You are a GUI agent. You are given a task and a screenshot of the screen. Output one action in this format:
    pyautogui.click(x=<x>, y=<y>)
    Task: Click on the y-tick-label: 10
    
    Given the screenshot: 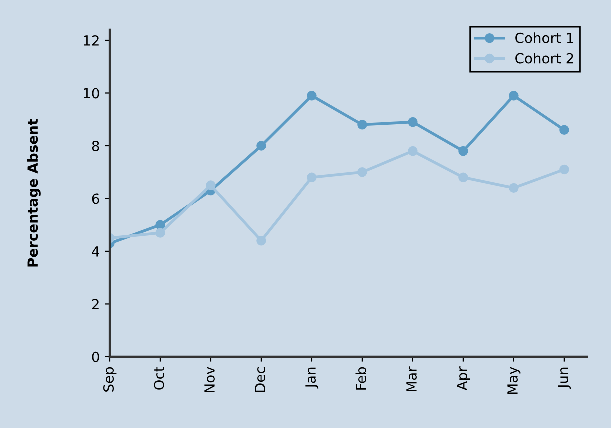 What is the action you would take?
    pyautogui.click(x=92, y=93)
    